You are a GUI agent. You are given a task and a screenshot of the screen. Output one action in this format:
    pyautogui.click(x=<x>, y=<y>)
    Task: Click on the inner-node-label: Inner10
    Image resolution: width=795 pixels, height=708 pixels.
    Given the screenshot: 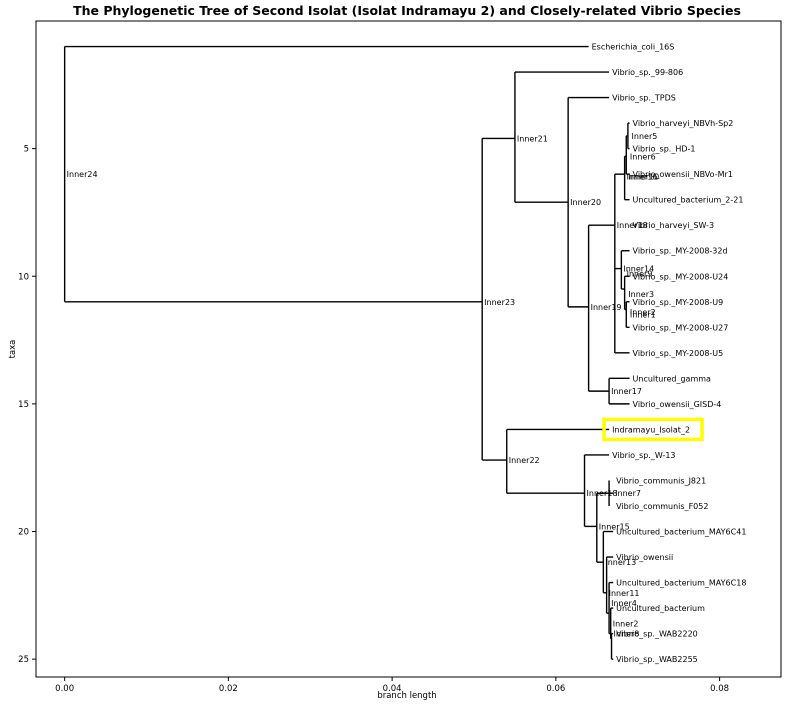 What is the action you would take?
    pyautogui.click(x=643, y=177)
    